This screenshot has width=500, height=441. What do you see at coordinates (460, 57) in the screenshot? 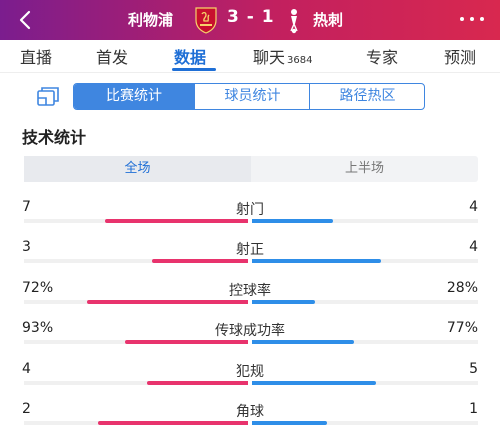
I see `tab-predict: 预测` at bounding box center [460, 57].